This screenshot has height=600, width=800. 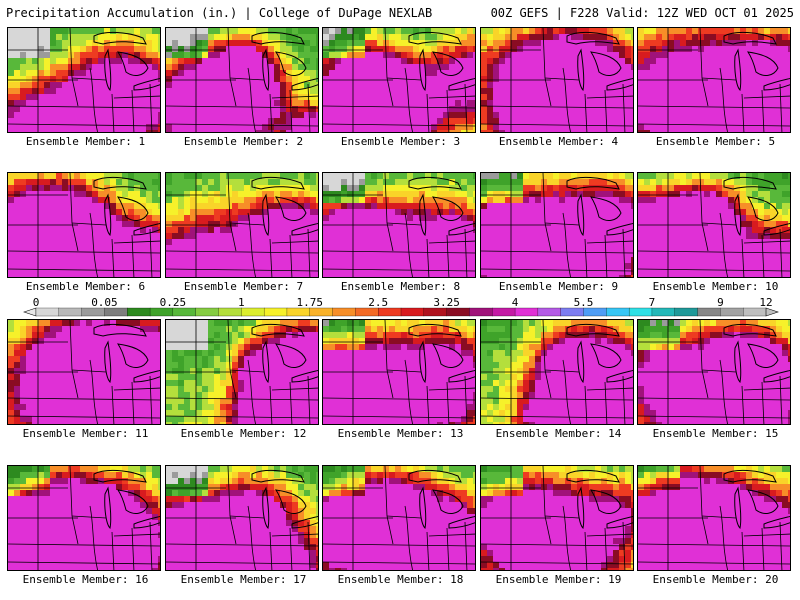 What do you see at coordinates (401, 306) in the screenshot?
I see `precip-colorbar: 0 0.05 0.25 1 1.75 2.5 3.25 4 5.5 7 9 12` at bounding box center [401, 306].